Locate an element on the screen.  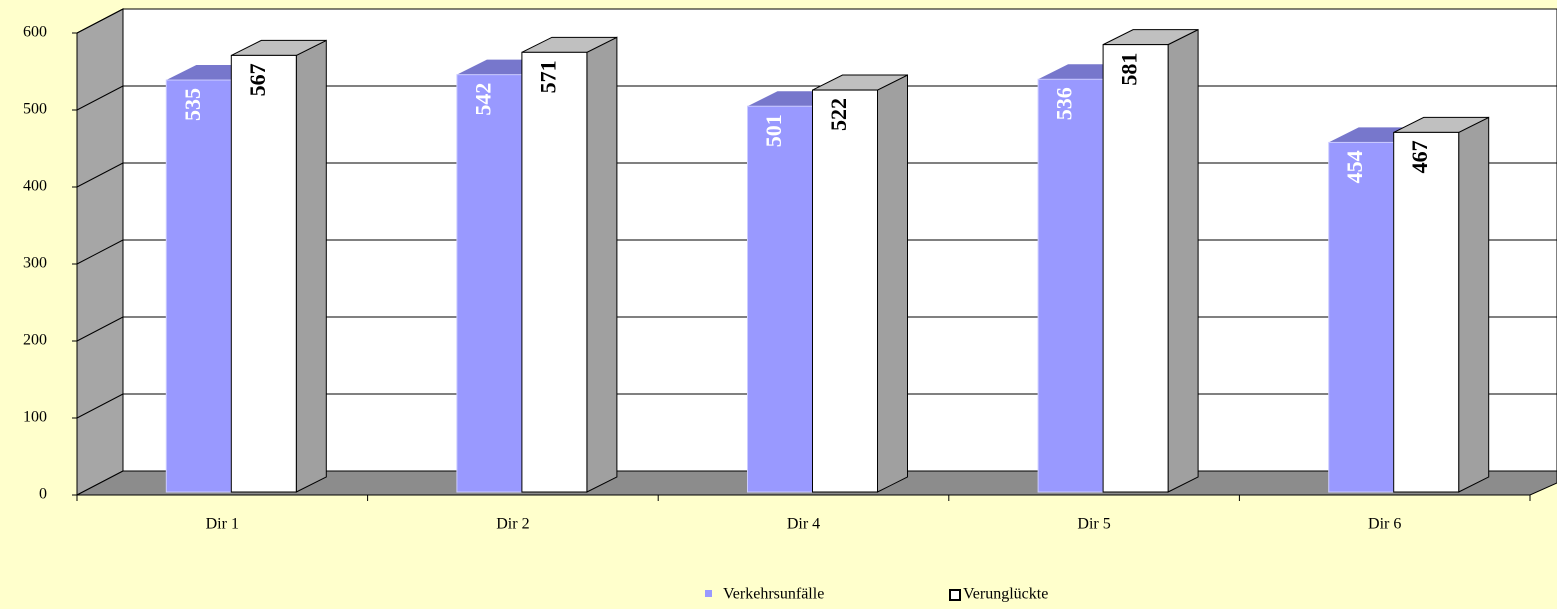
value-label: 571 is located at coordinates (547, 76).